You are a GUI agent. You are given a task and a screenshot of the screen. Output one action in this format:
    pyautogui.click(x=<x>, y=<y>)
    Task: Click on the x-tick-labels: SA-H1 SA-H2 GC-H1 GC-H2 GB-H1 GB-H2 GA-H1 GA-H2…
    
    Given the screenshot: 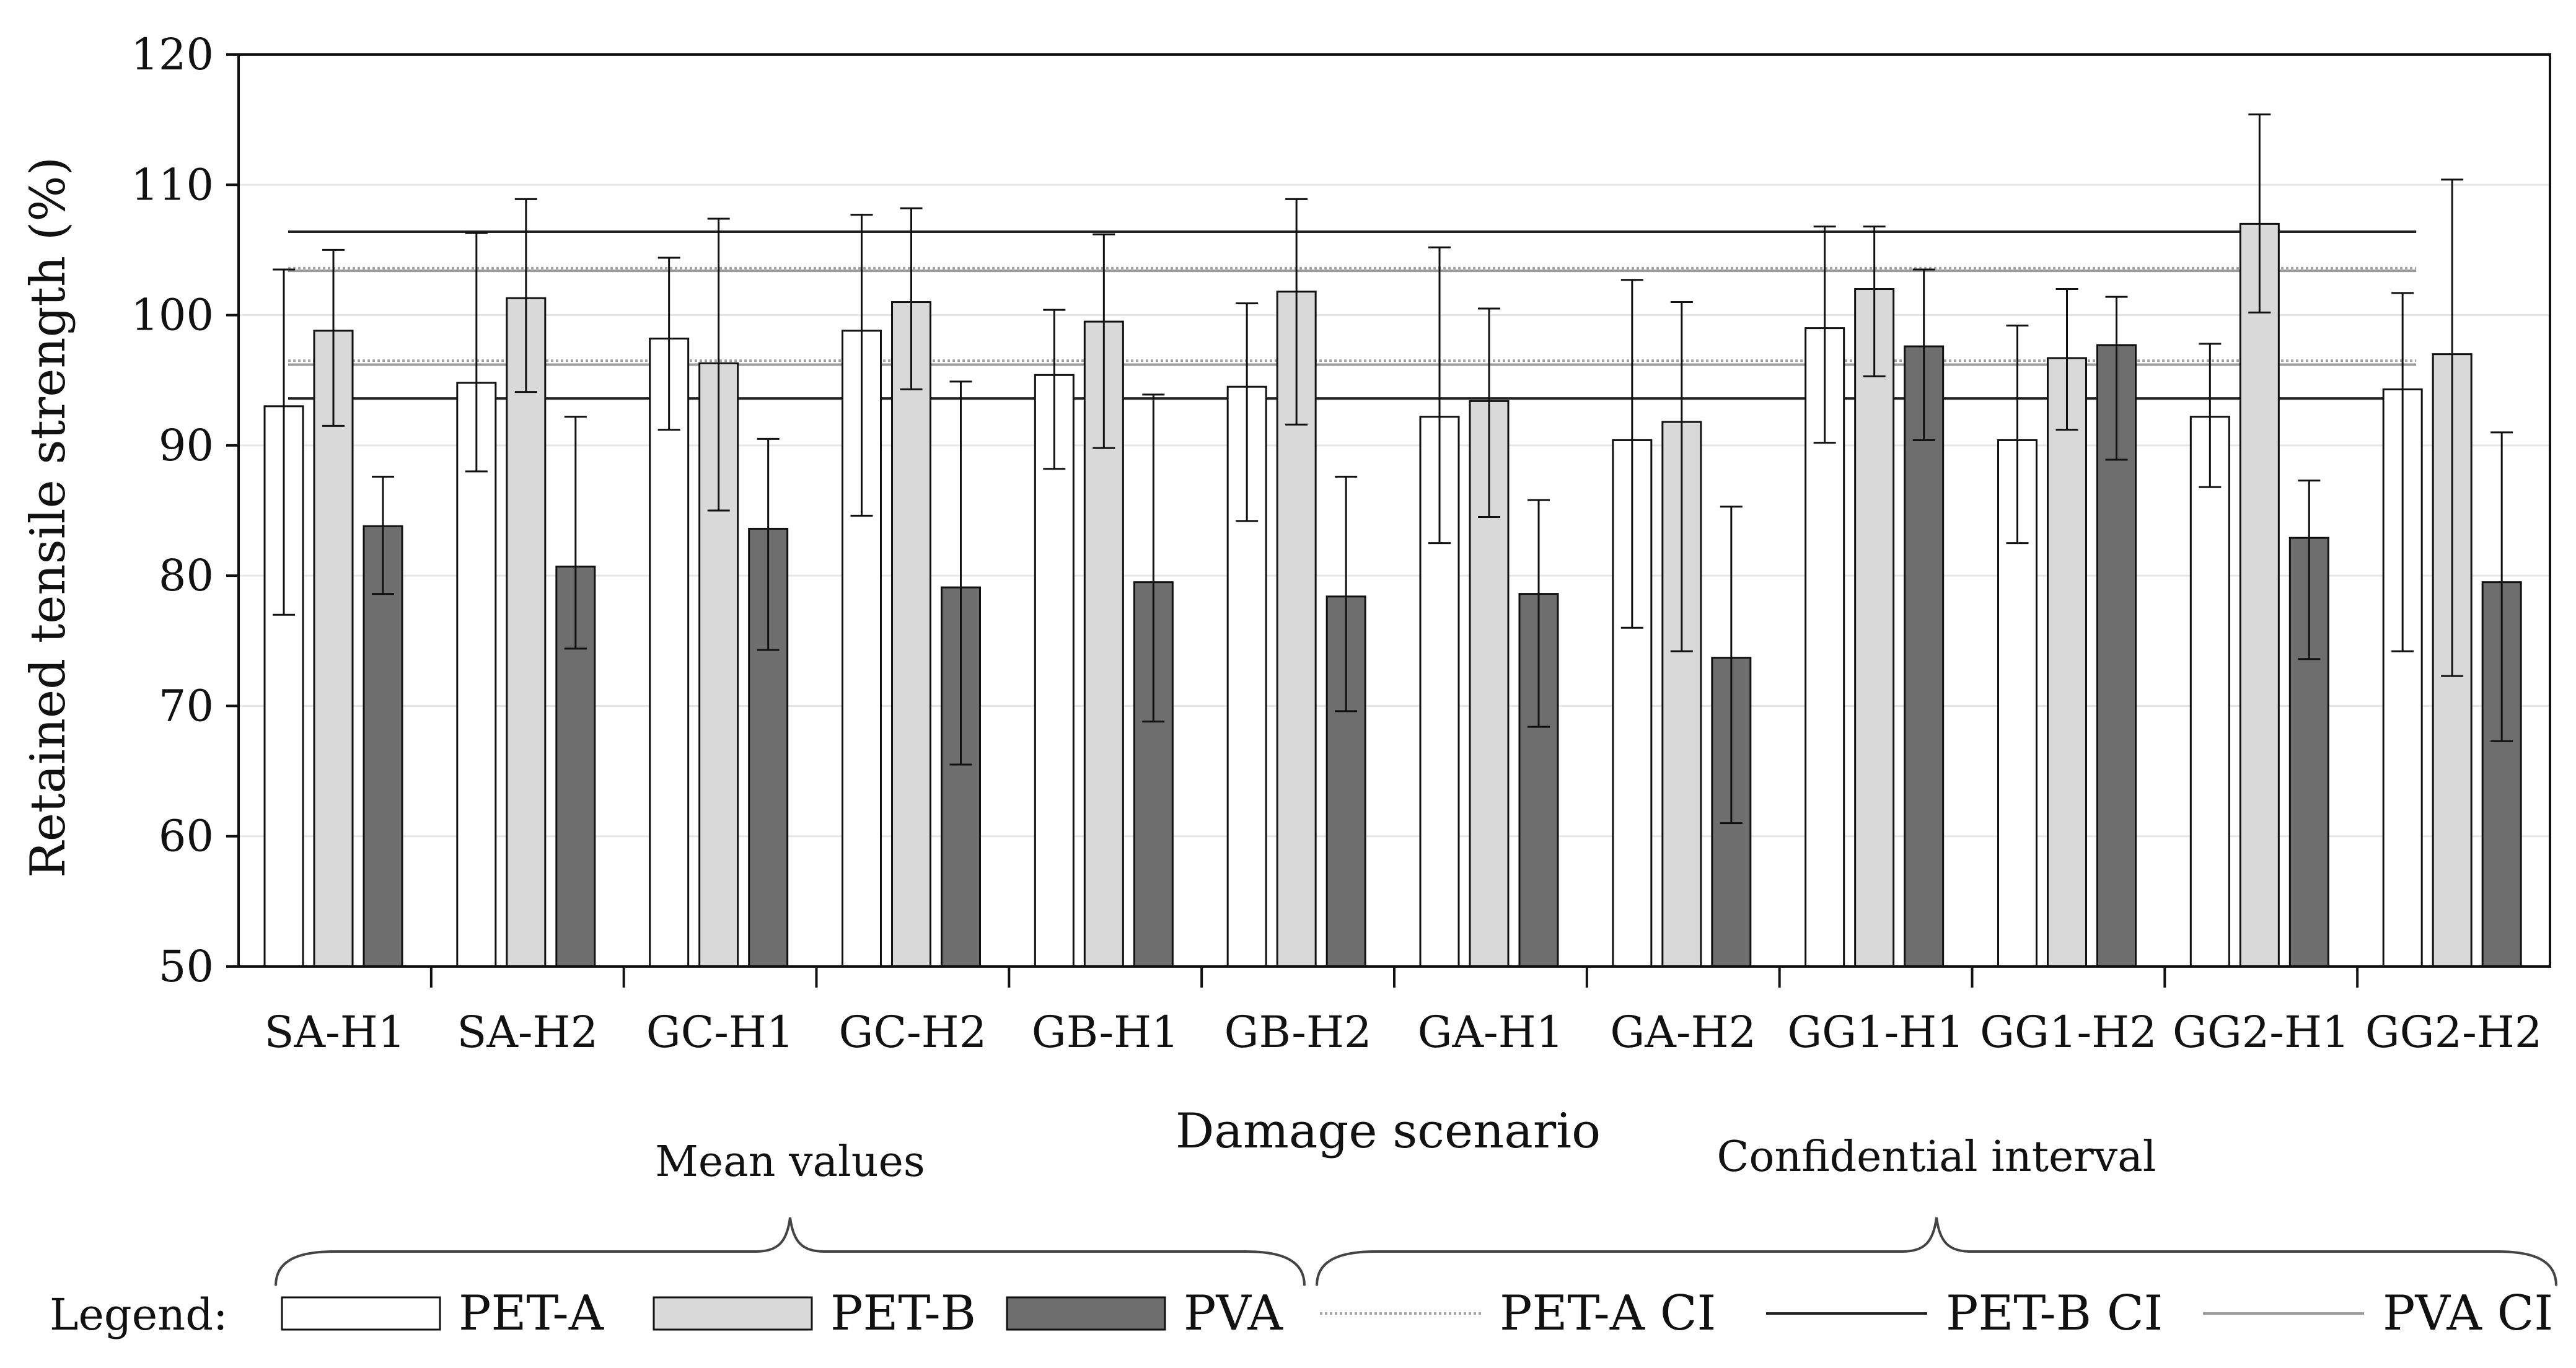 What is the action you would take?
    pyautogui.click(x=1404, y=1032)
    